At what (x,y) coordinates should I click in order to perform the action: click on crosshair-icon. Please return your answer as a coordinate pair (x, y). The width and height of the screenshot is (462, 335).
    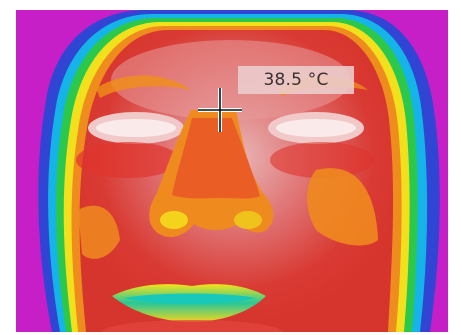
    Looking at the image, I should click on (220, 110).